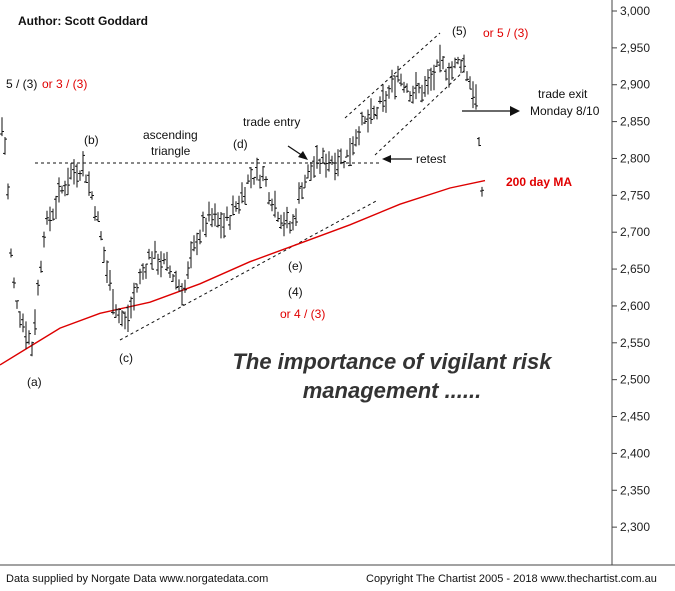  What do you see at coordinates (64, 84) in the screenshot?
I see `or-3-3-label: or 3 / (3)` at bounding box center [64, 84].